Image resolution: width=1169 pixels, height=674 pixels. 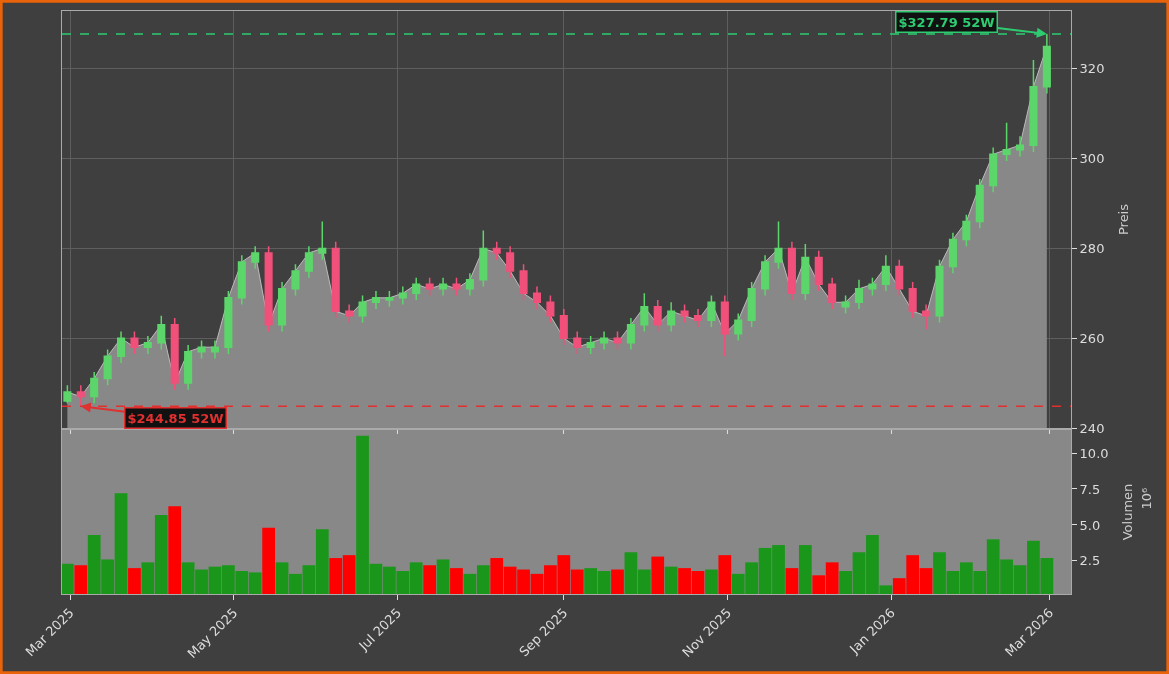 I want to click on y-tick-label: 260, so click(x=1092, y=338).